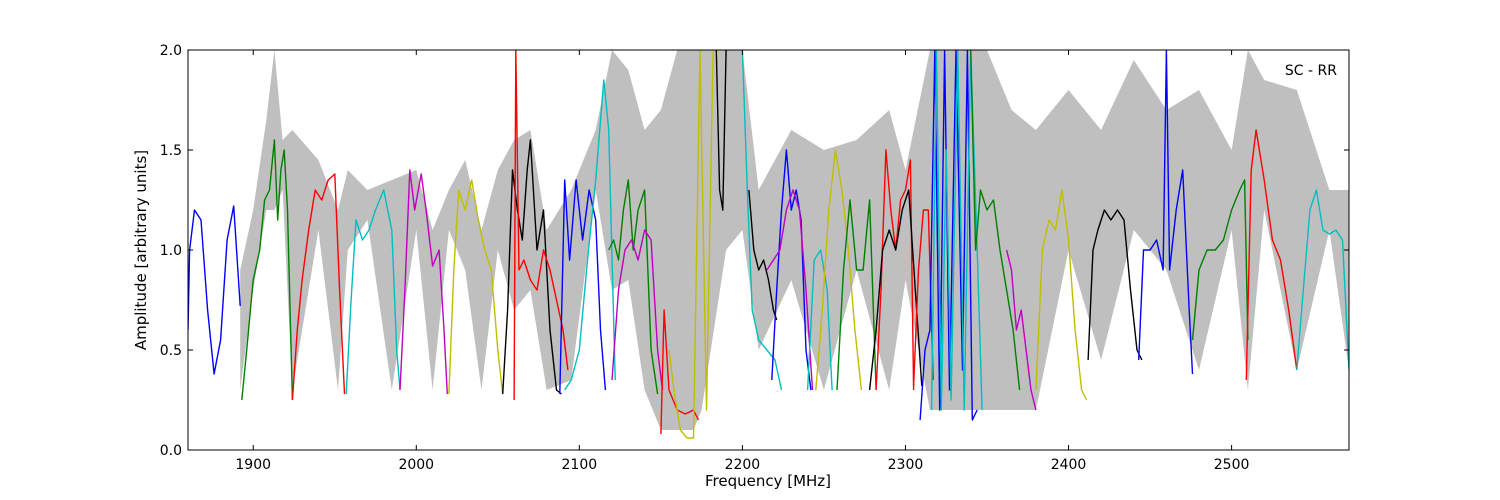  I want to click on y-tick-label: 0.5, so click(171, 351).